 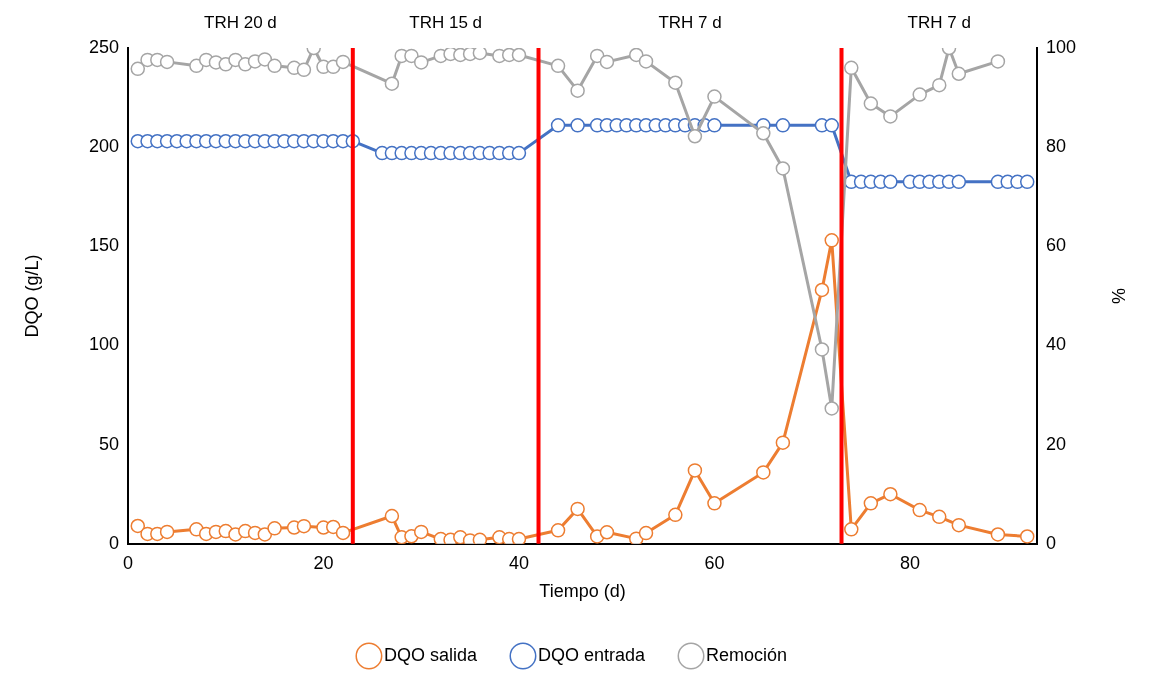 I want to click on y-tick-label: 150, so click(x=103, y=245).